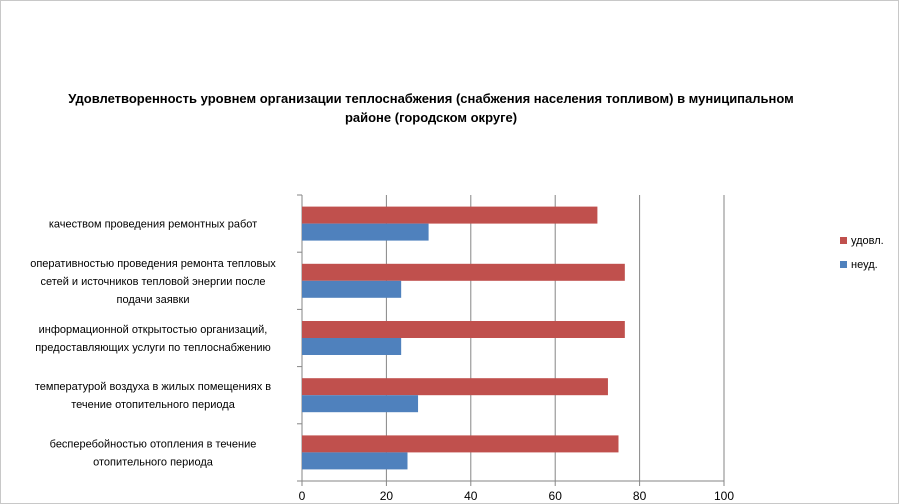  What do you see at coordinates (843, 264) in the screenshot?
I see `legend-swatch-neud` at bounding box center [843, 264].